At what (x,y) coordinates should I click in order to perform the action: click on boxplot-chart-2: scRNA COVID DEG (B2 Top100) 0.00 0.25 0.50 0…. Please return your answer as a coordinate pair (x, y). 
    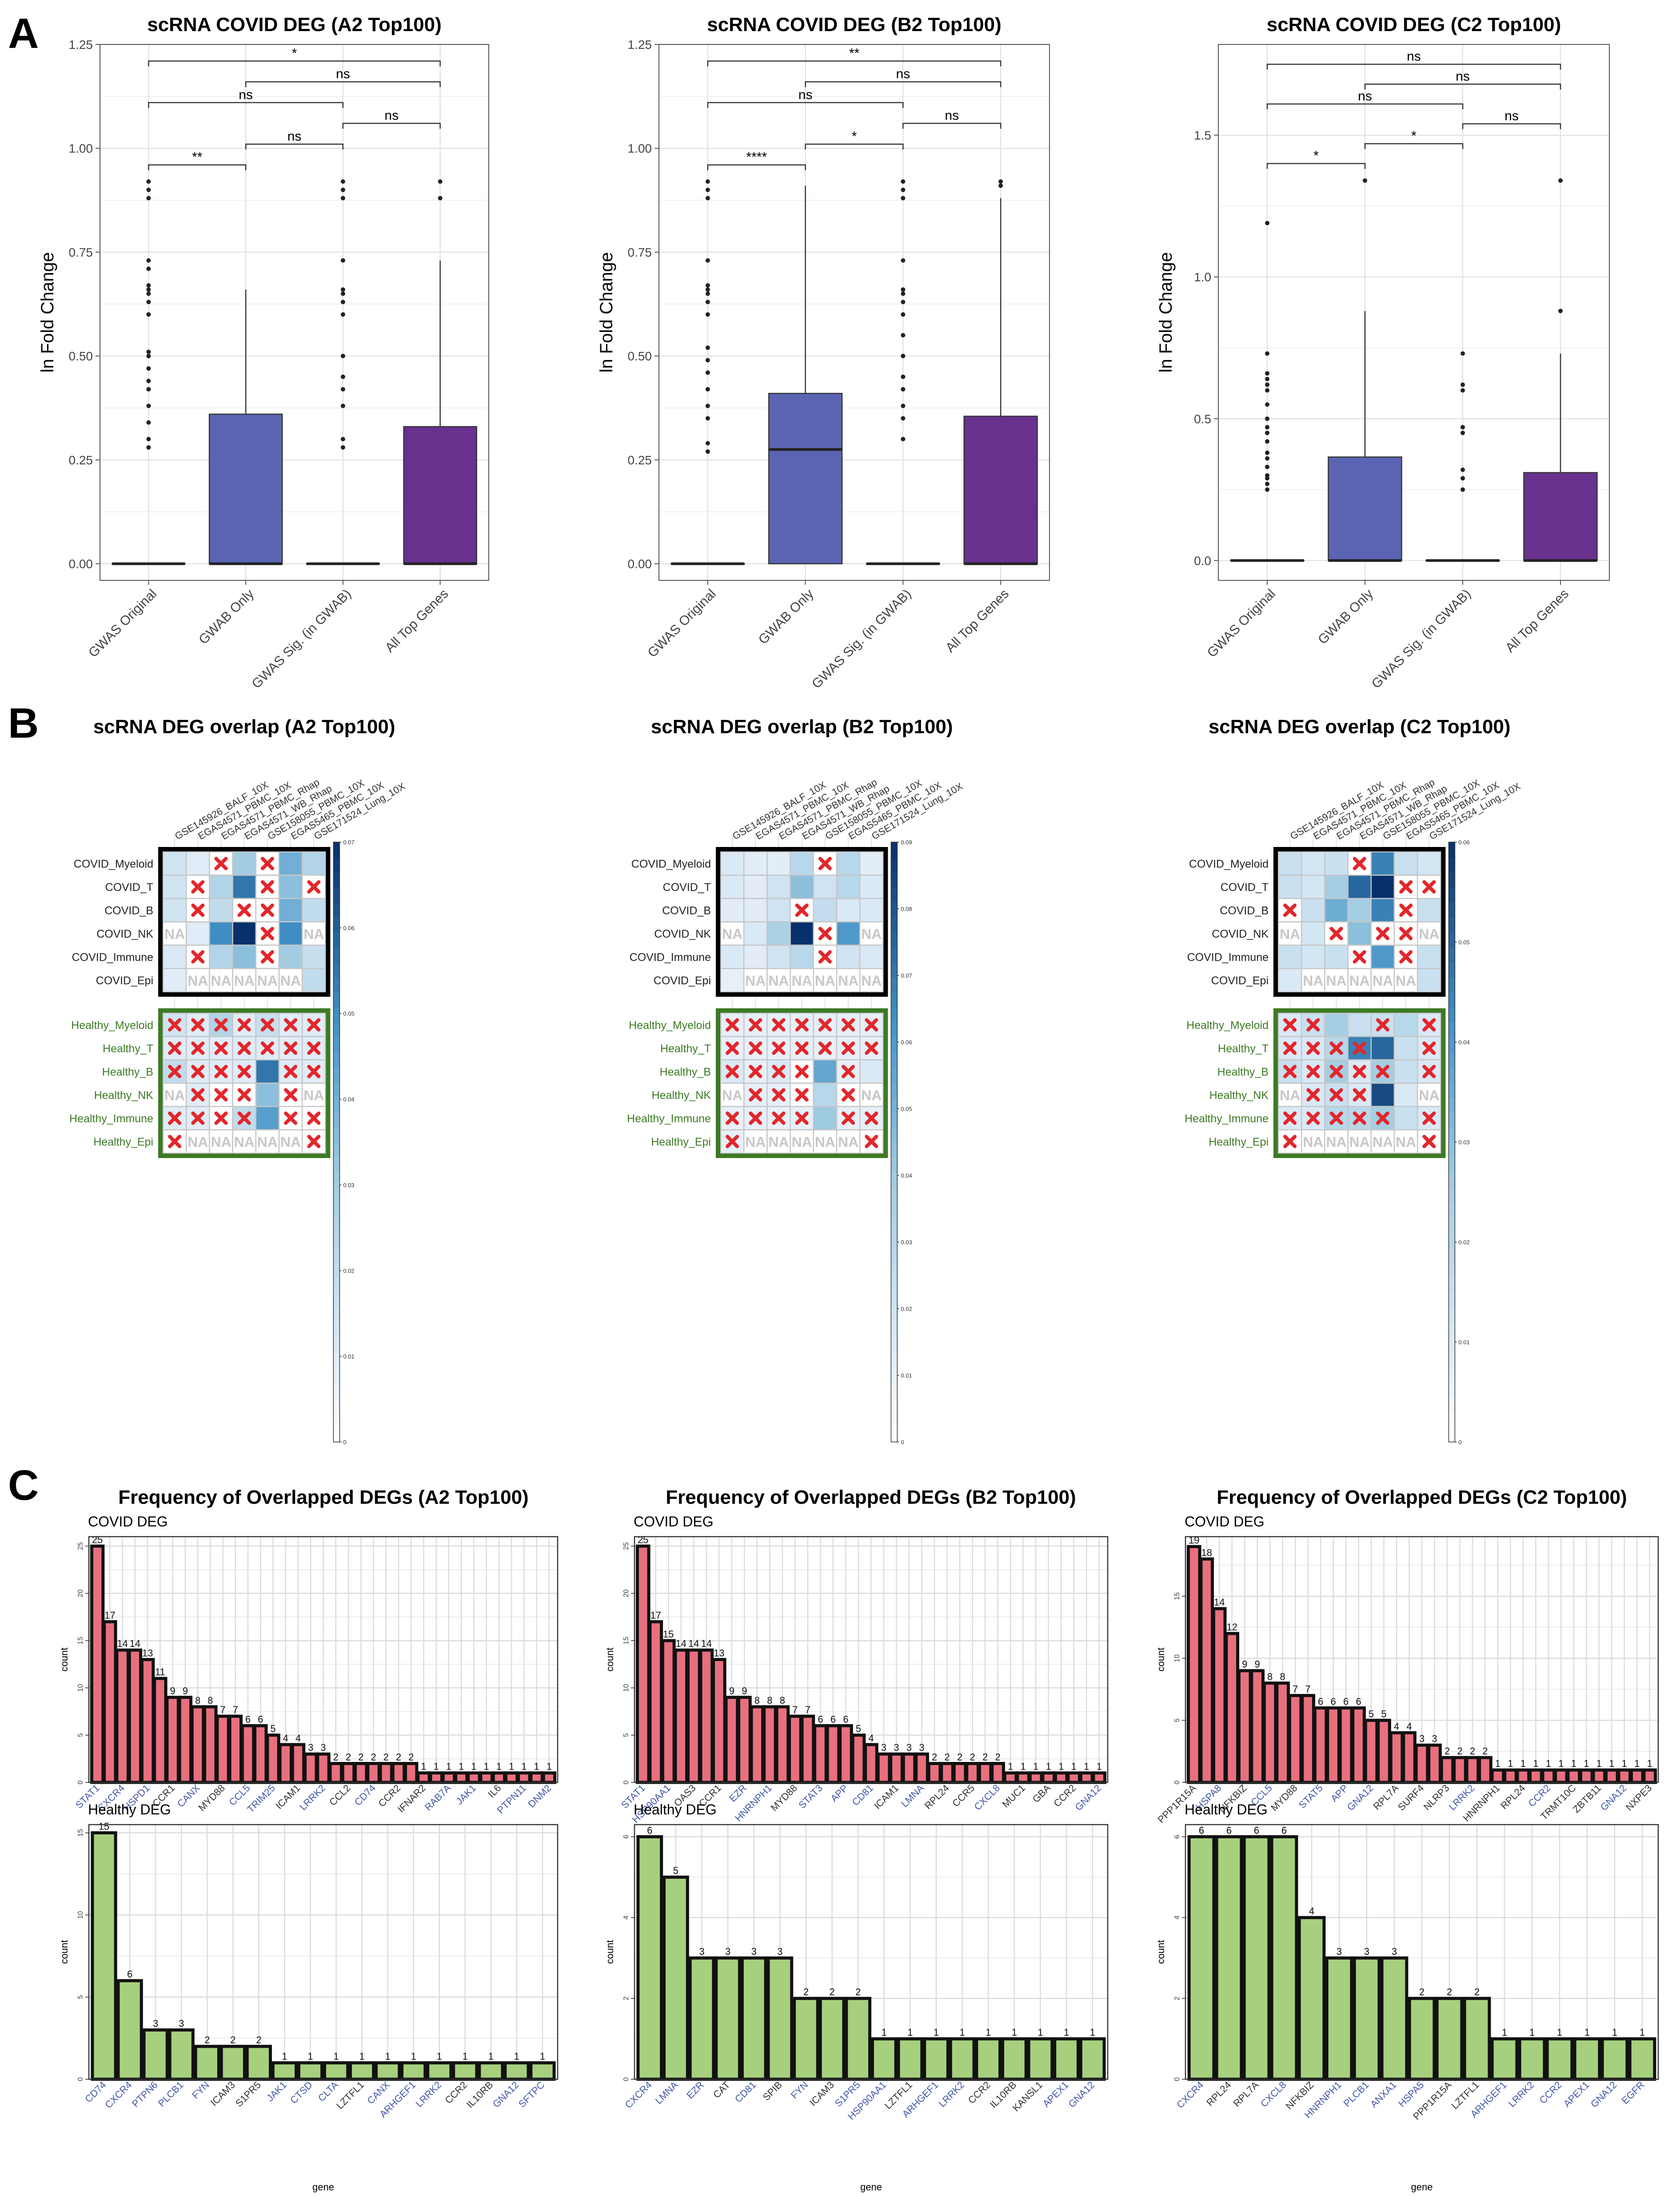
    Looking at the image, I should click on (824, 353).